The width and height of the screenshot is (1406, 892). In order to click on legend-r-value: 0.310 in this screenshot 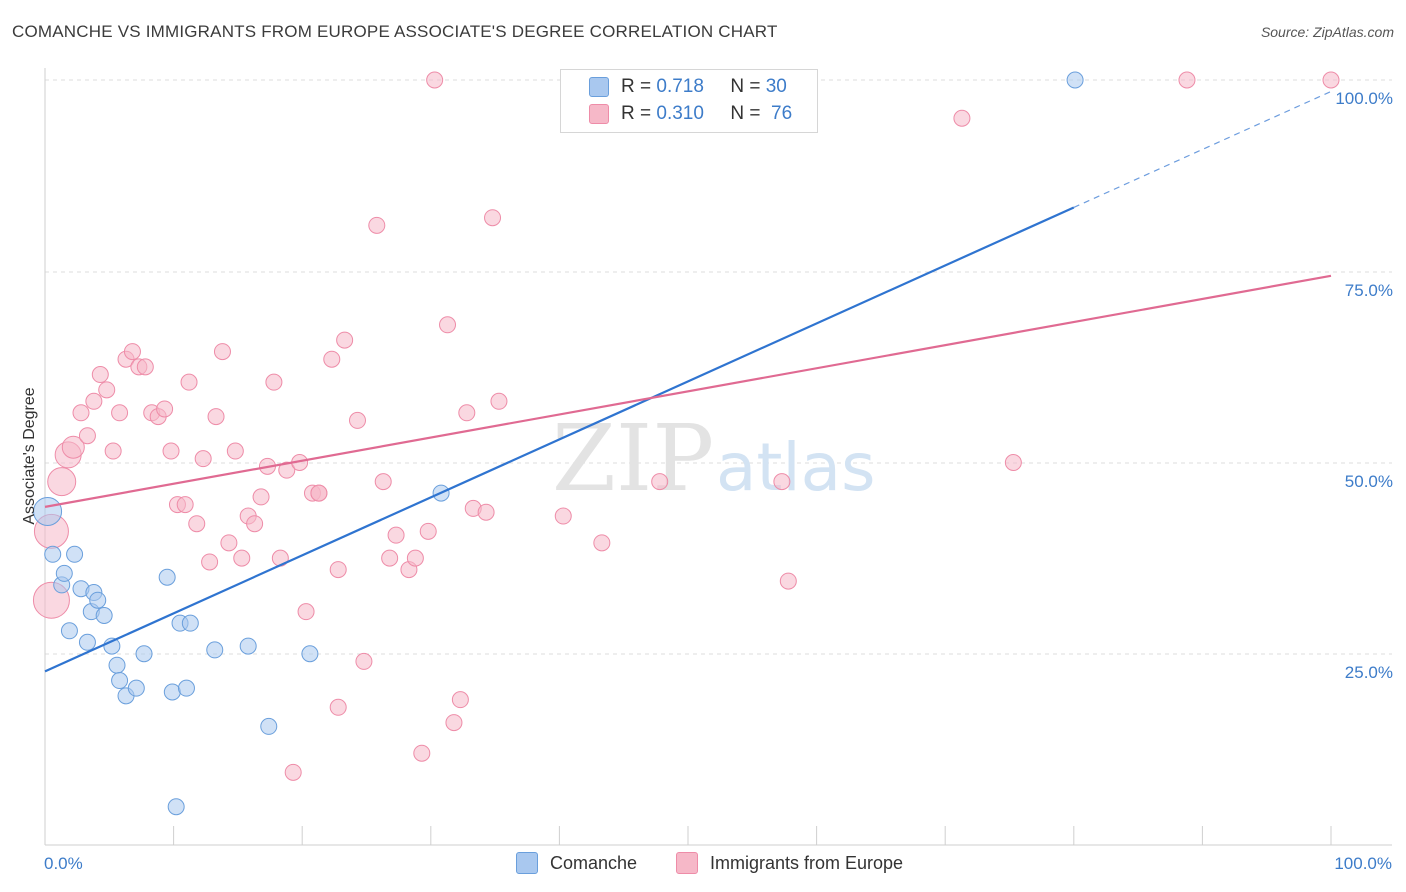, I will do `click(680, 113)`.